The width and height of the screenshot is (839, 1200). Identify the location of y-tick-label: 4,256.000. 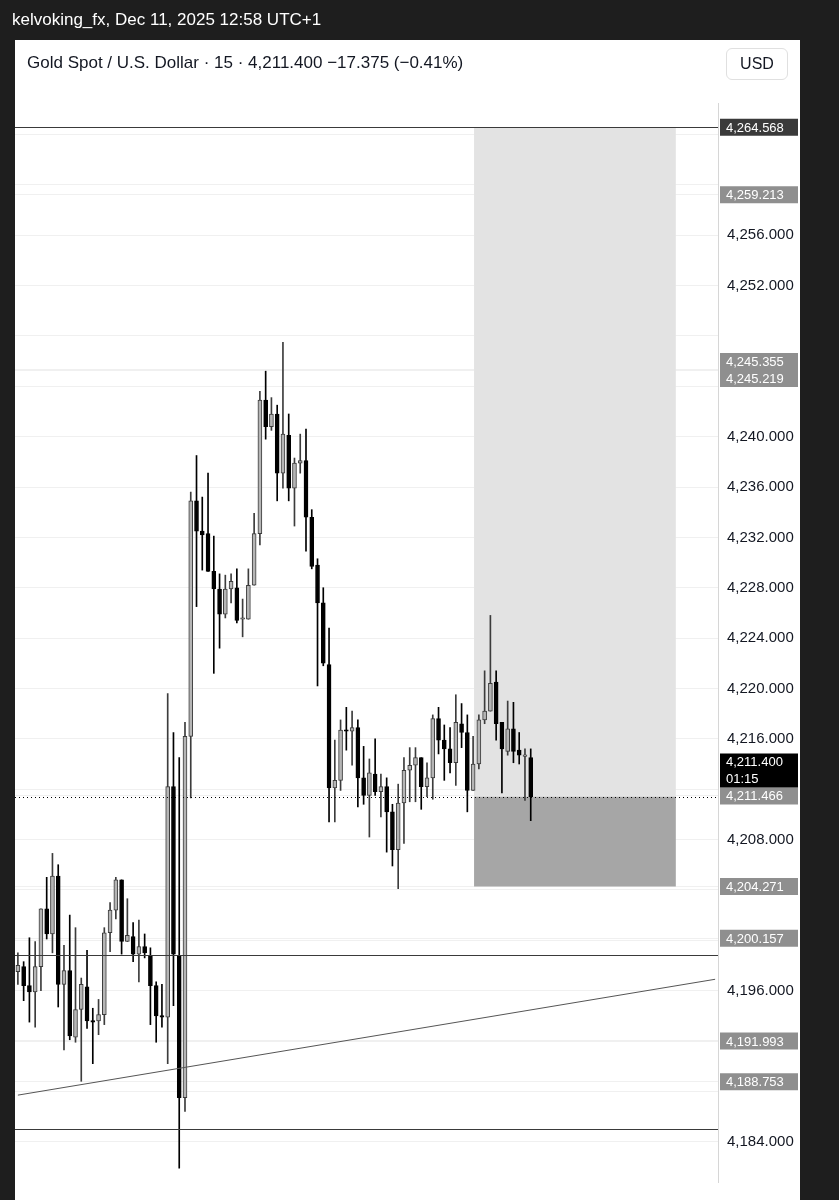
(760, 234).